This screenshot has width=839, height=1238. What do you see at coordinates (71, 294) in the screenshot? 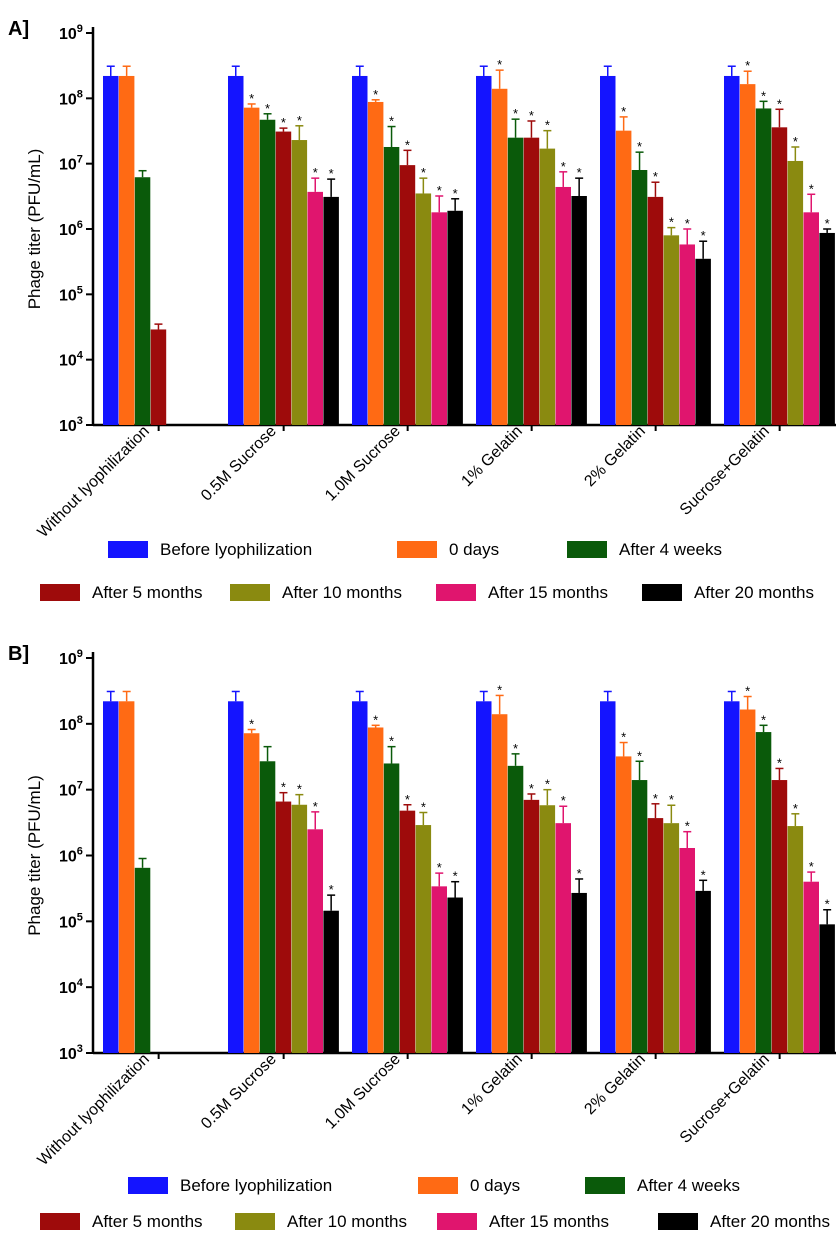
I see `y-tick-label: 10⁵` at bounding box center [71, 294].